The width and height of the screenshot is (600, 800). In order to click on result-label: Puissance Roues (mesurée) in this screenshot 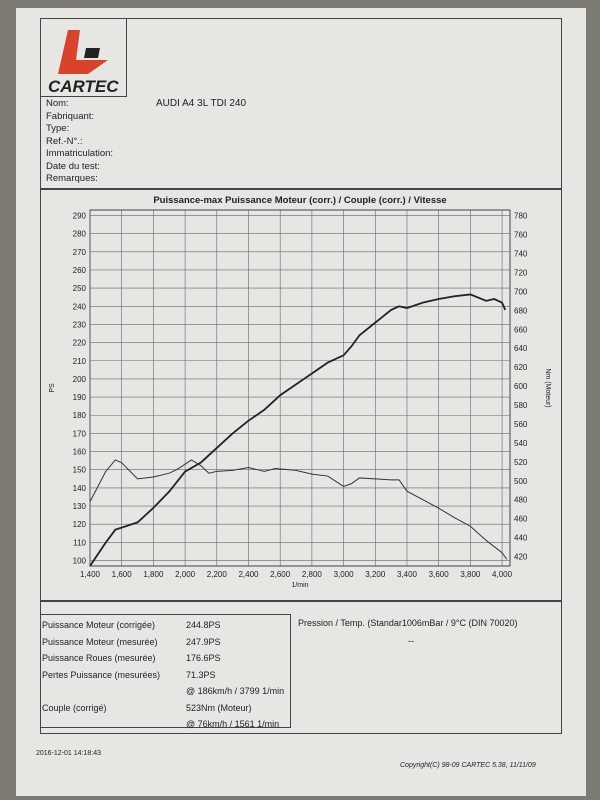, I will do `click(99, 658)`.